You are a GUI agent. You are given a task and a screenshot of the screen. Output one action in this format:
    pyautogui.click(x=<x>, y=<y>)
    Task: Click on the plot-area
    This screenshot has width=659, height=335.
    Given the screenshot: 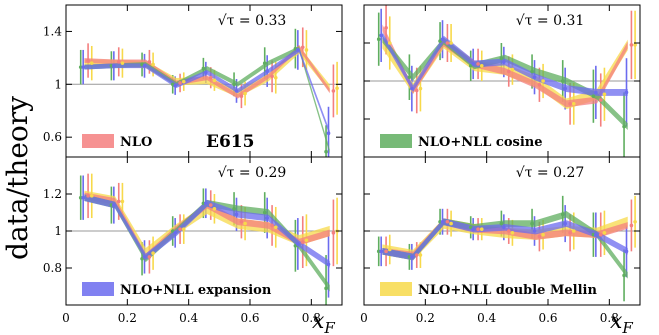 What is the action you would take?
    pyautogui.click(x=502, y=248)
    